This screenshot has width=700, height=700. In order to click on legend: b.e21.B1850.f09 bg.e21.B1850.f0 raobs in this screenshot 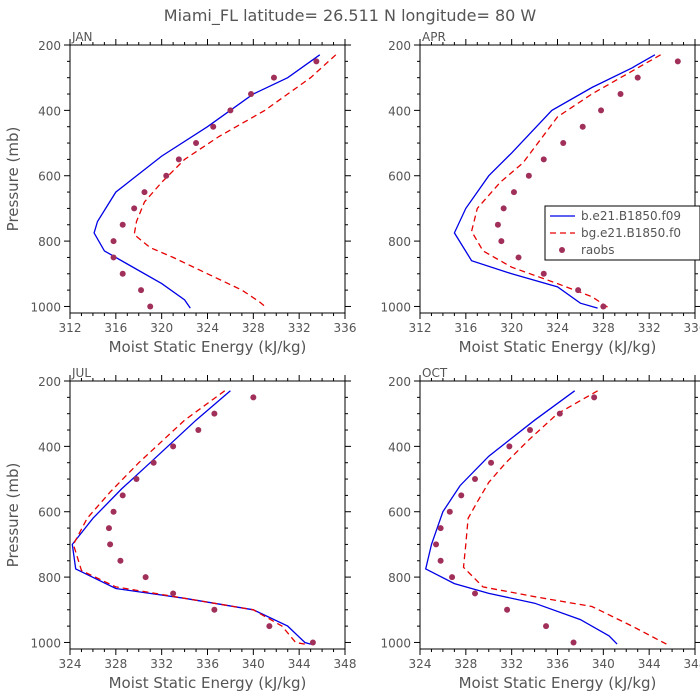, I will do `click(622, 233)`.